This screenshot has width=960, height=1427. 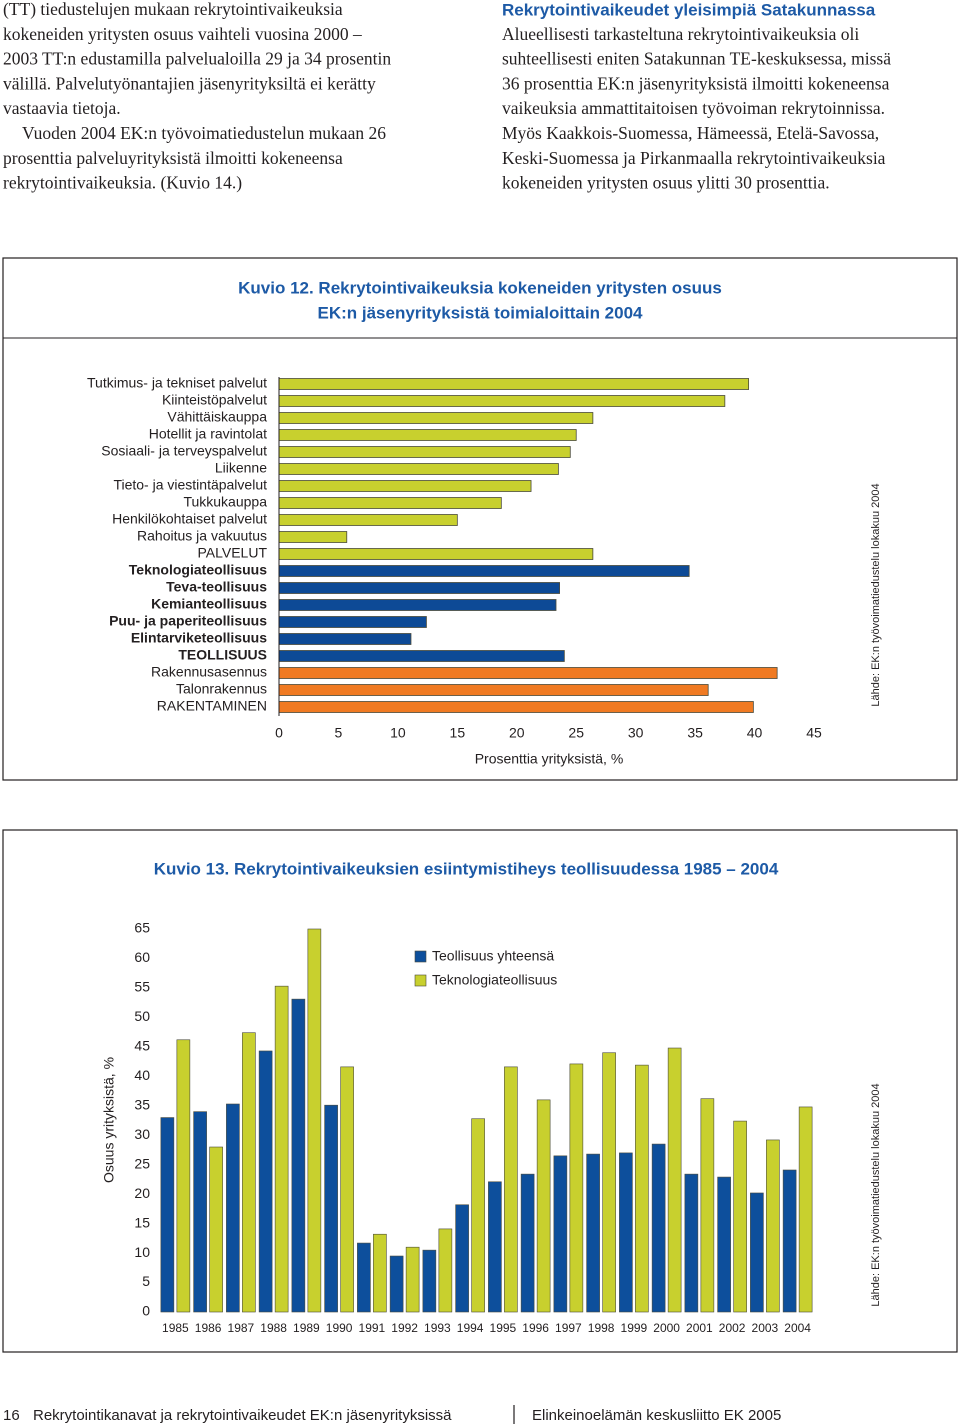 What do you see at coordinates (142, 1193) in the screenshot?
I see `y-tick-label: 20` at bounding box center [142, 1193].